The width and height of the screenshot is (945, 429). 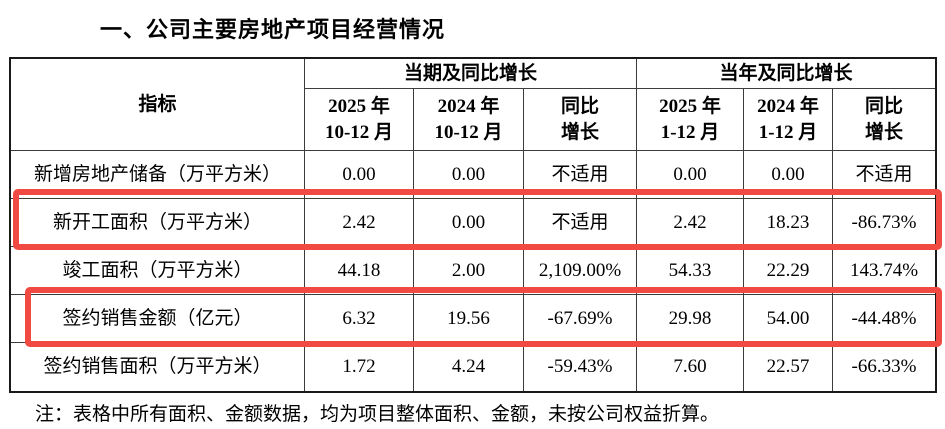 What do you see at coordinates (884, 319) in the screenshot?
I see `table-cell: -44.48%` at bounding box center [884, 319].